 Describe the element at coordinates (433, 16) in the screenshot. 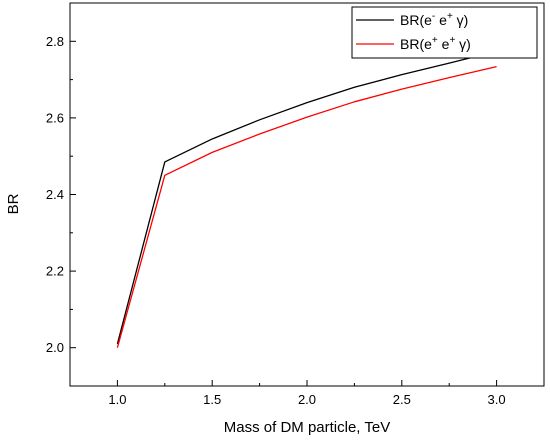

I see `legend-label-series-1-sup1: -` at that location.